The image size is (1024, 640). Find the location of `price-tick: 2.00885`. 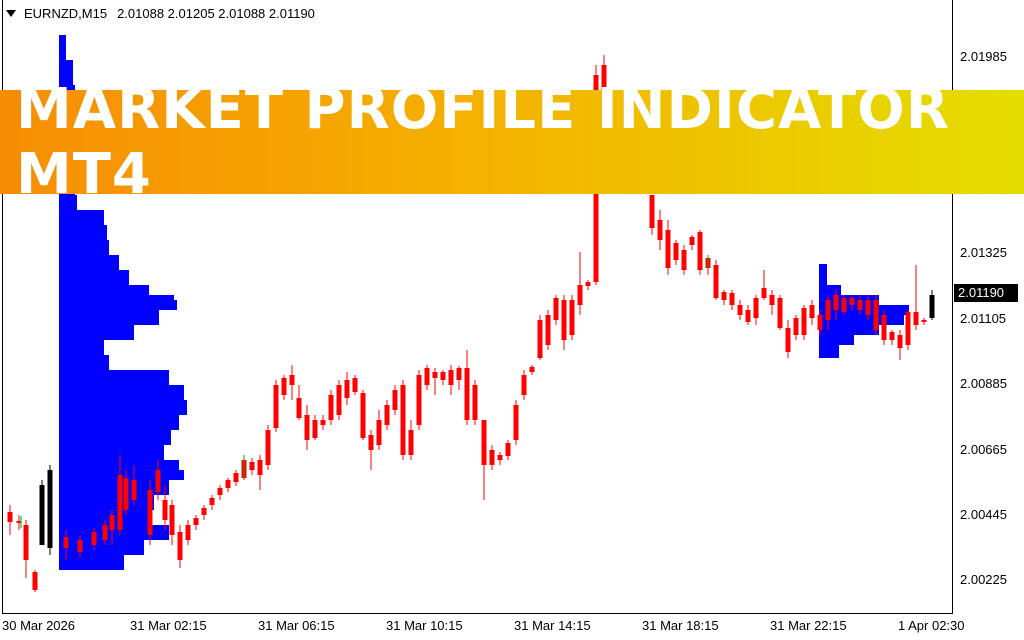

price-tick: 2.00885 is located at coordinates (983, 383).